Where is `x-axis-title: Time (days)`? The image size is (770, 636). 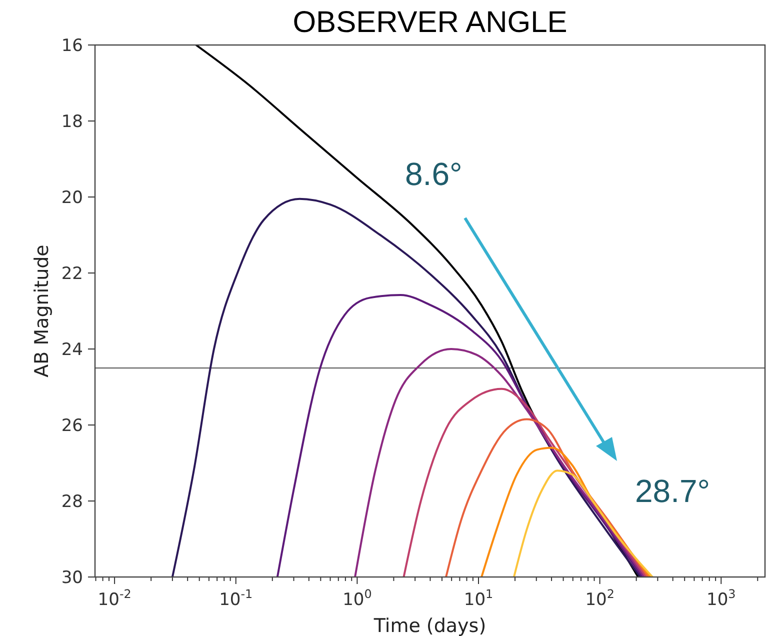 x-axis-title: Time (days) is located at coordinates (429, 625).